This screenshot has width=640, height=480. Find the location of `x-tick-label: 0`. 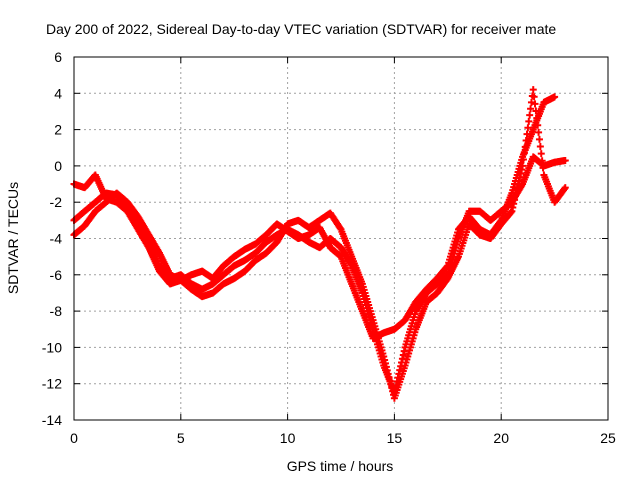

x-tick-label: 0 is located at coordinates (74, 438).